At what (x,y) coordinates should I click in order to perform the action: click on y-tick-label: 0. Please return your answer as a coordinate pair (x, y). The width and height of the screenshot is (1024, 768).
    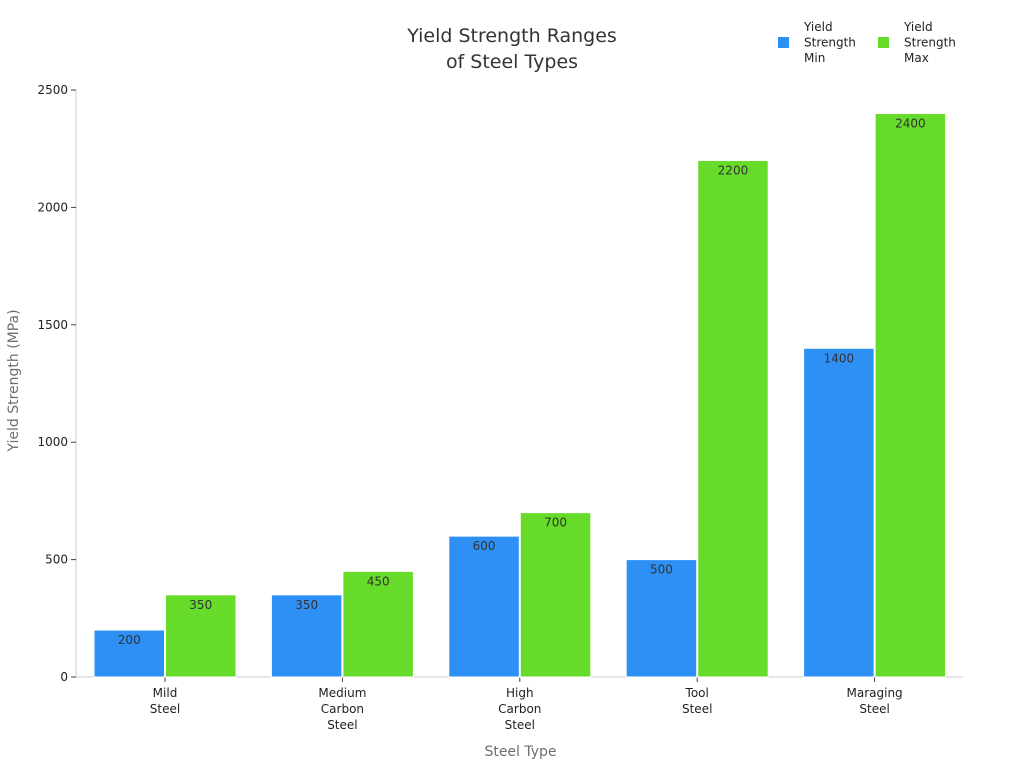
    Looking at the image, I should click on (64, 677).